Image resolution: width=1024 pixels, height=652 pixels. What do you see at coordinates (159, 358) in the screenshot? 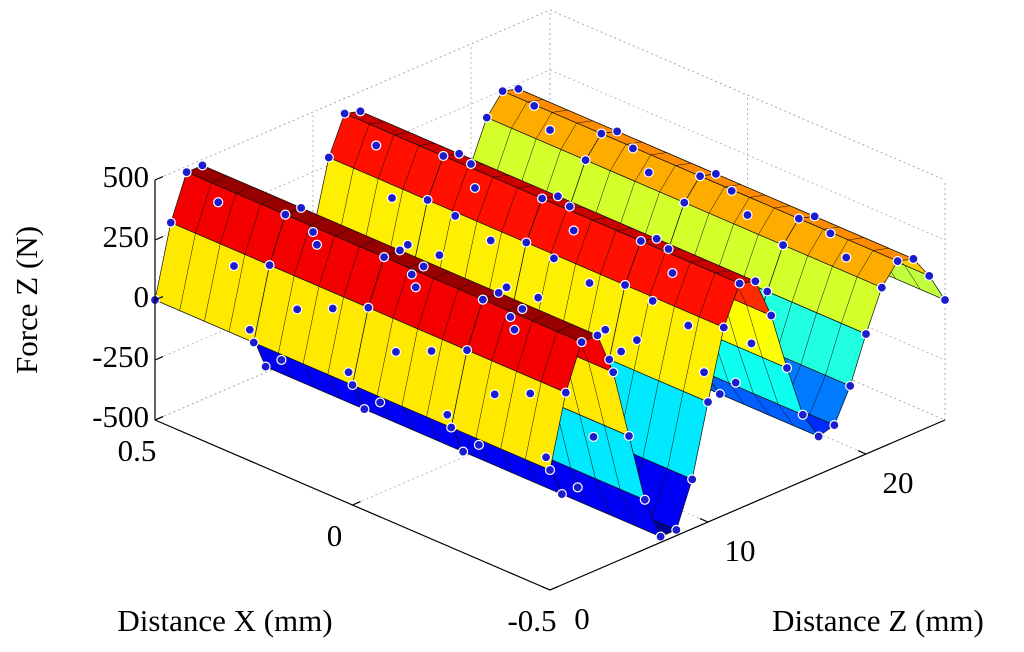
I see `tick-mark` at bounding box center [159, 358].